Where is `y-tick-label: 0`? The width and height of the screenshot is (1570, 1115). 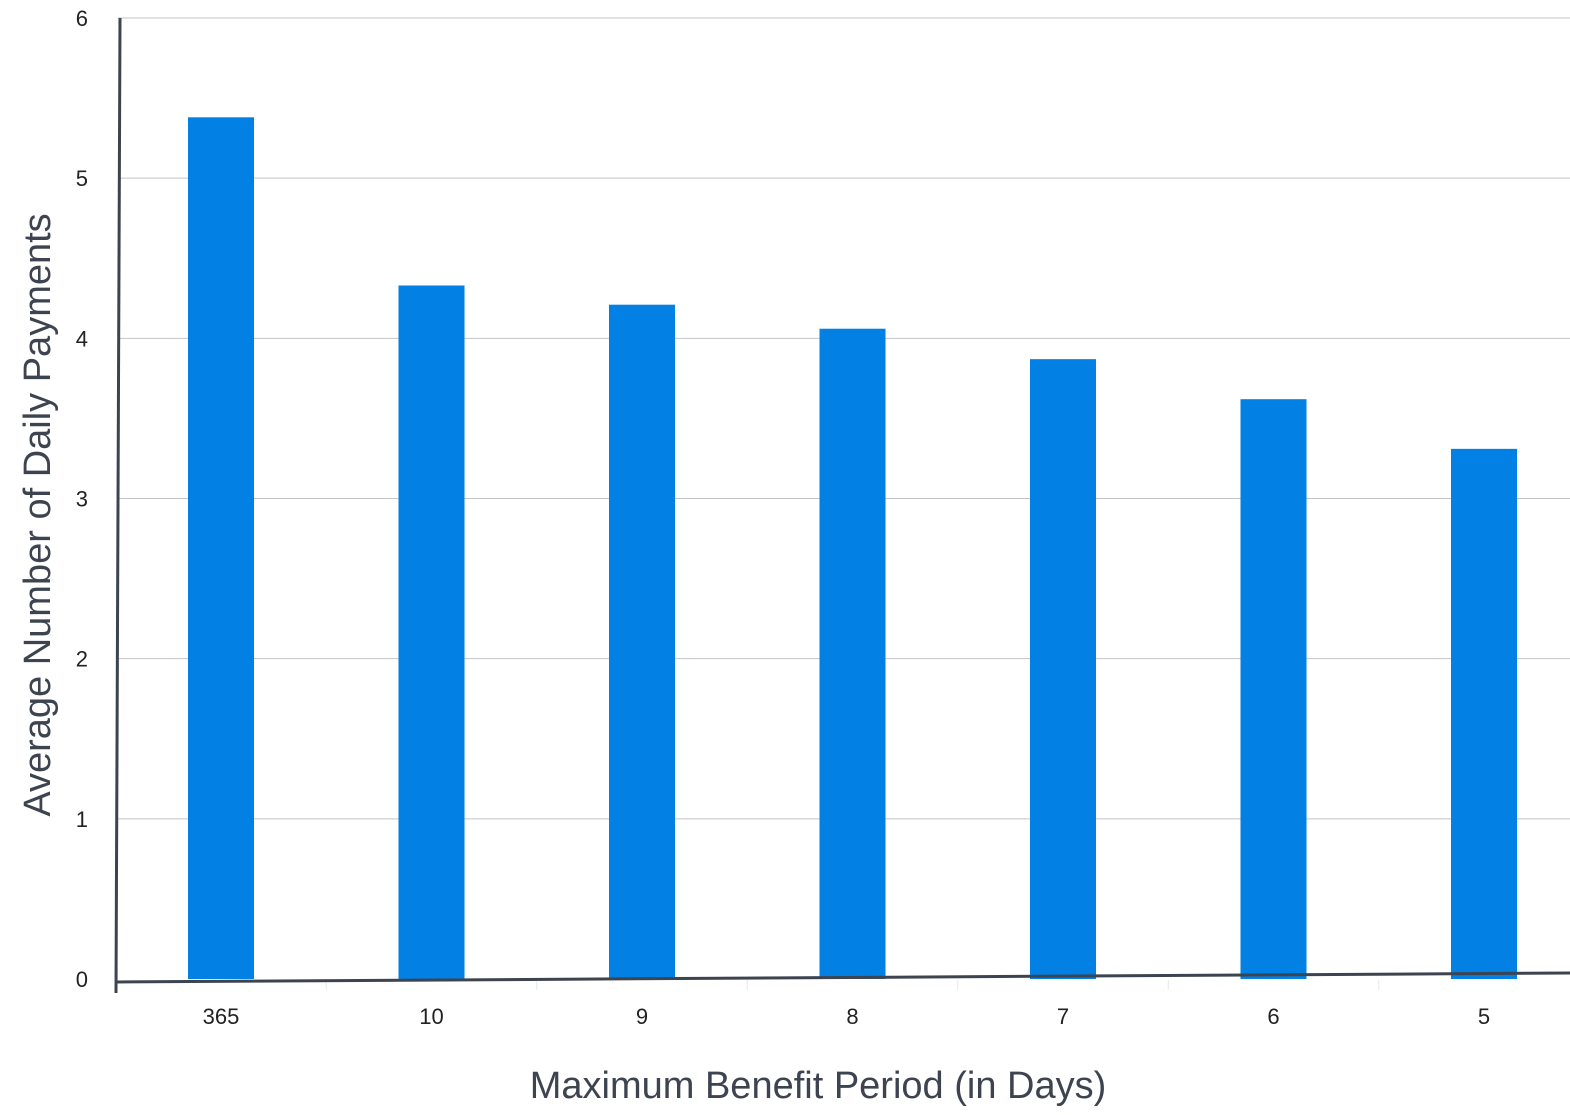 y-tick-label: 0 is located at coordinates (82, 979).